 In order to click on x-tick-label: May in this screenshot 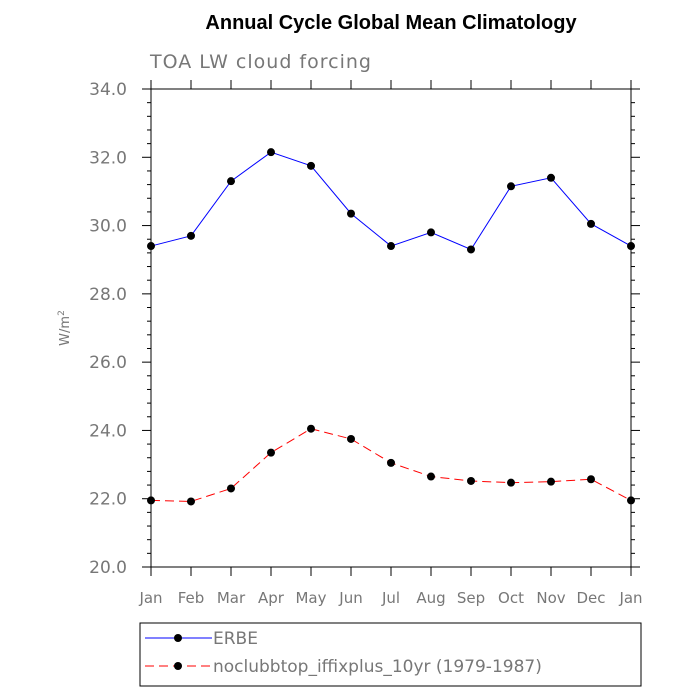, I will do `click(310, 598)`.